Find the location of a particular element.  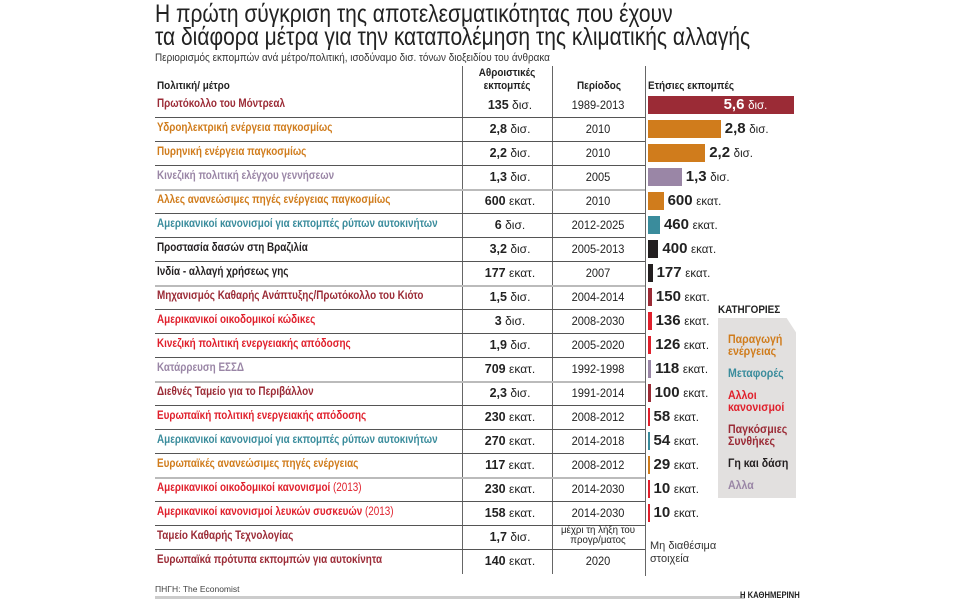

period: 1992-1998 is located at coordinates (598, 369).